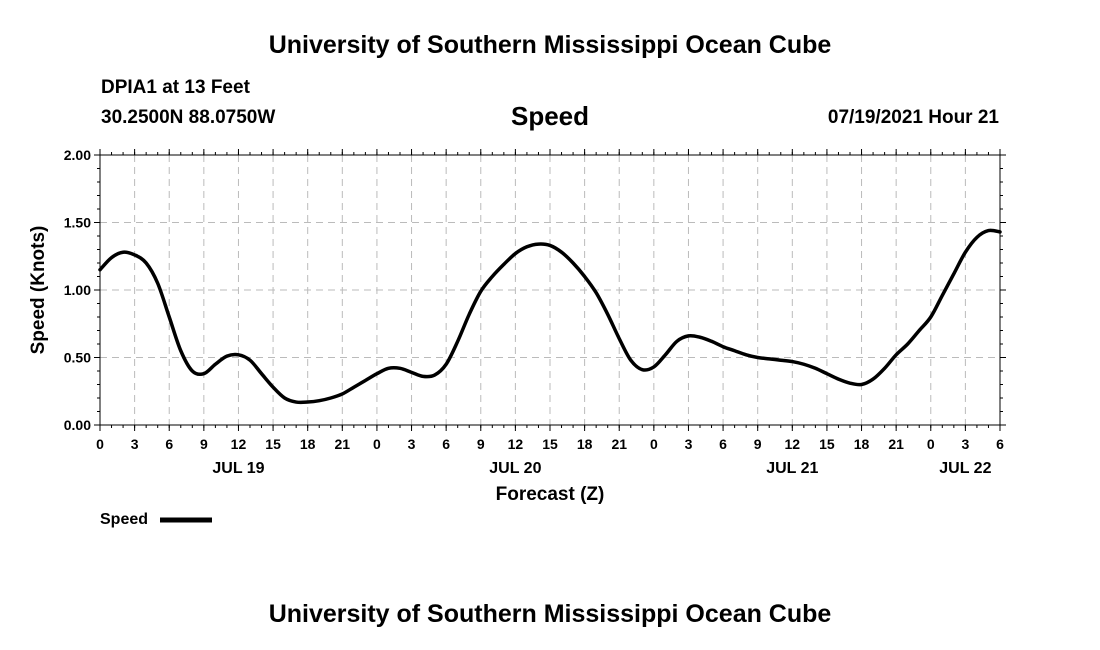 Image resolution: width=1100 pixels, height=650 pixels. Describe the element at coordinates (38, 290) in the screenshot. I see `y-axis-label: Speed (Knots)` at that location.